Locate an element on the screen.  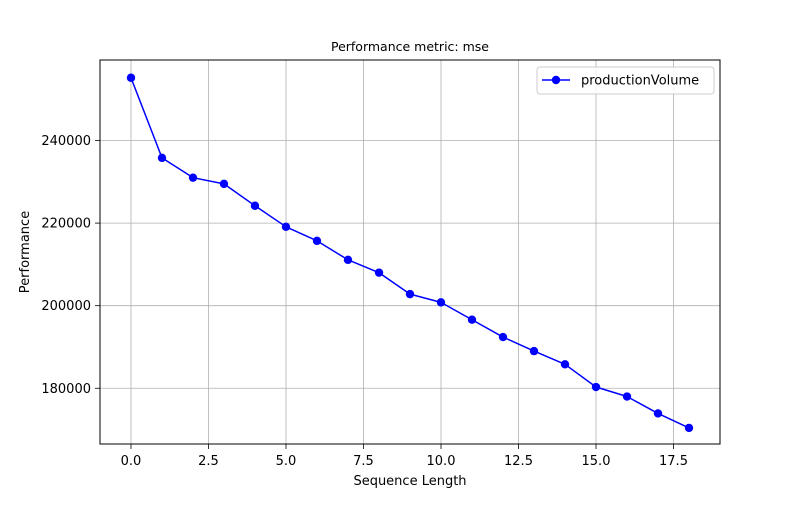
x-tick-label: 12.5 is located at coordinates (518, 461).